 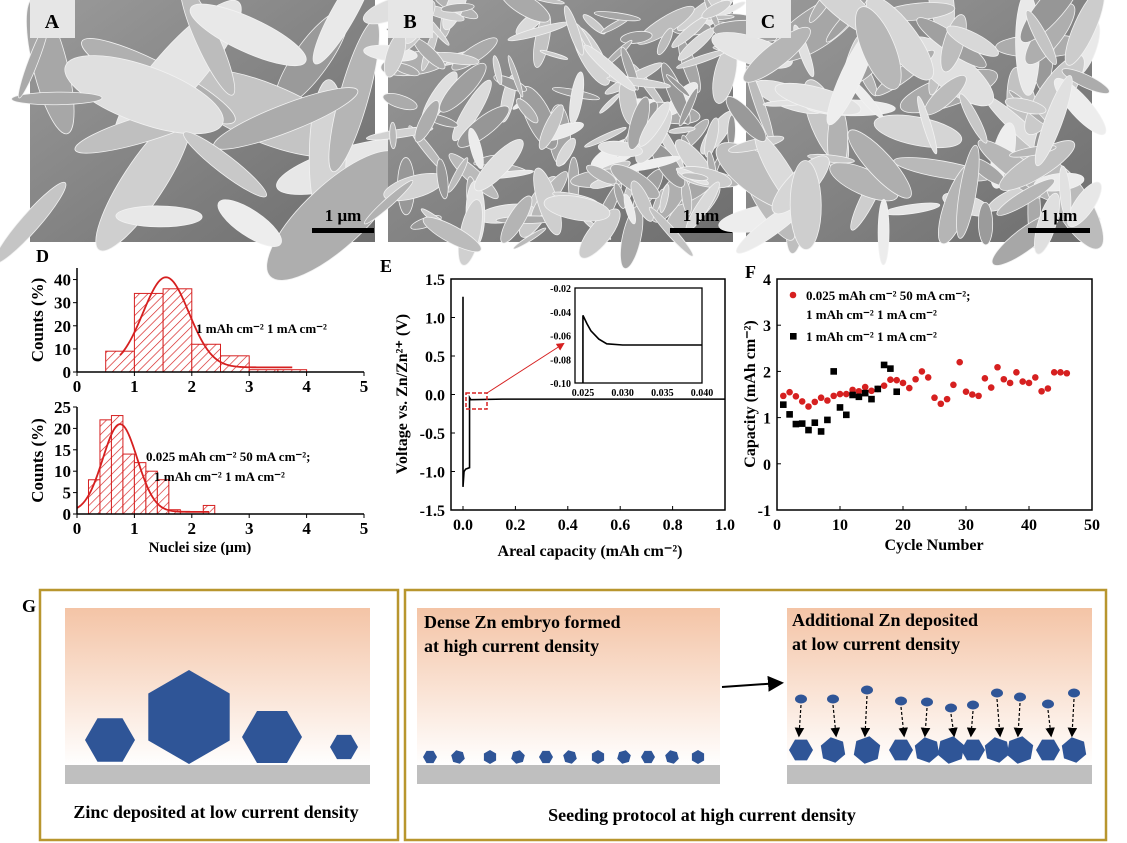 What do you see at coordinates (62, 326) in the screenshot?
I see `y-tick-label: 20` at bounding box center [62, 326].